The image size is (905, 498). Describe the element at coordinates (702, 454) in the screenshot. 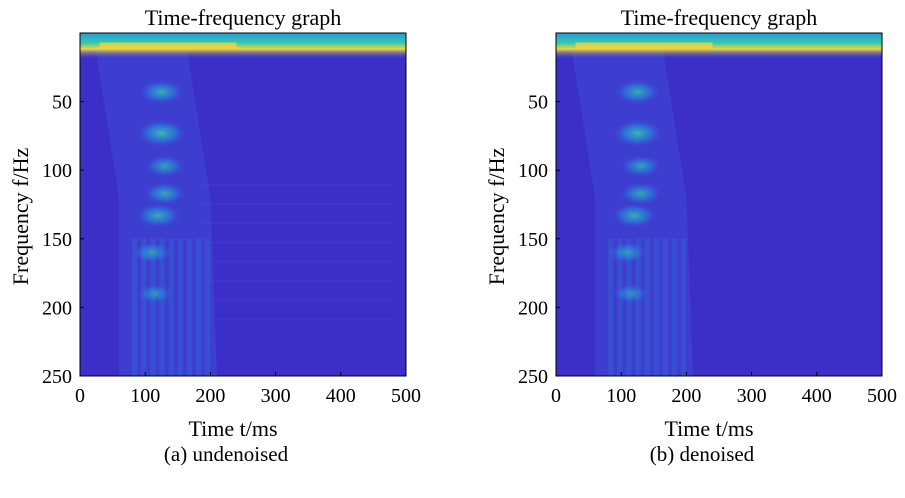

I see `panel-caption: (b) denoised` at that location.